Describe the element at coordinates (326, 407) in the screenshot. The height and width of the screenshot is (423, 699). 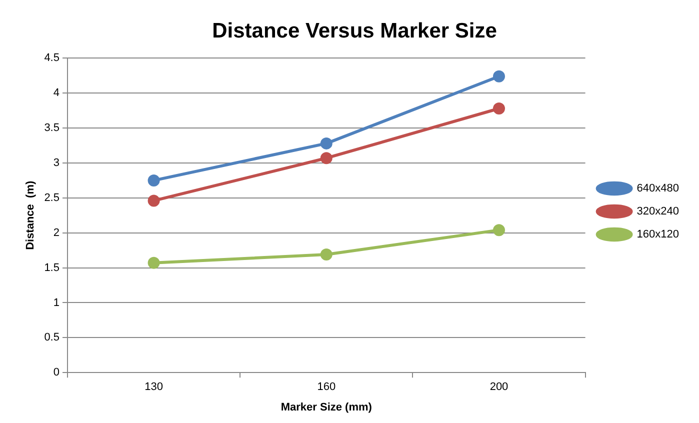
I see `x-axis-title: Marker Size (mm)` at that location.